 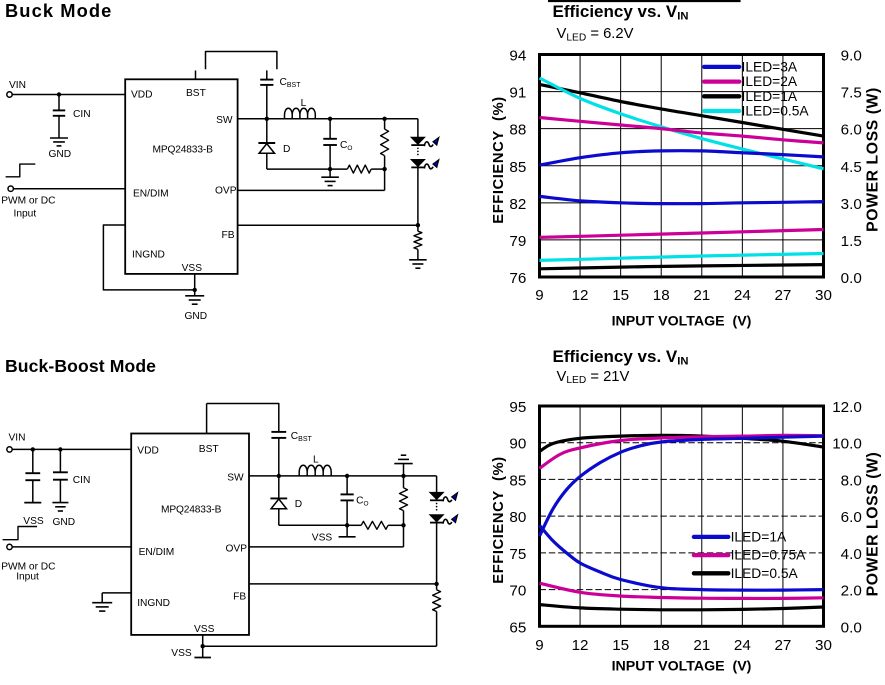 What do you see at coordinates (851, 480) in the screenshot?
I see `svg-text: 8.0` at bounding box center [851, 480].